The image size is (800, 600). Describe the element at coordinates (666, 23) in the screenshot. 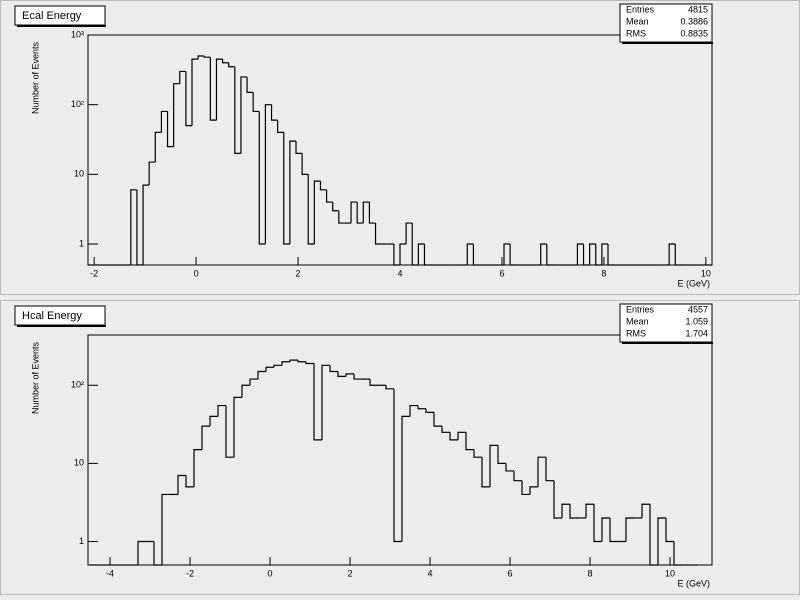

I see `stats-box` at that location.